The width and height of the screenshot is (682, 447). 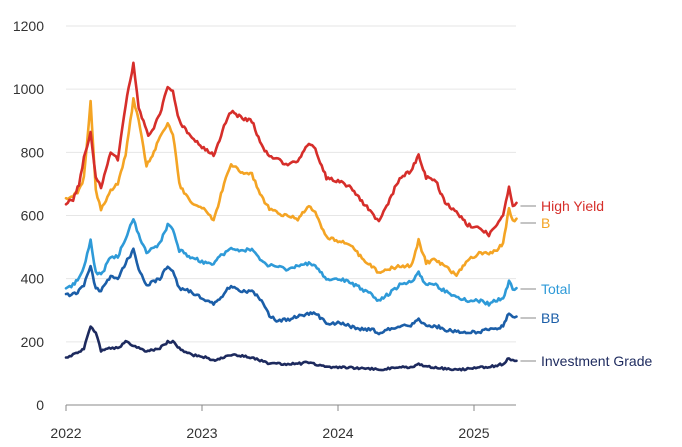 I want to click on x-tick-label: 2025, so click(x=473, y=433).